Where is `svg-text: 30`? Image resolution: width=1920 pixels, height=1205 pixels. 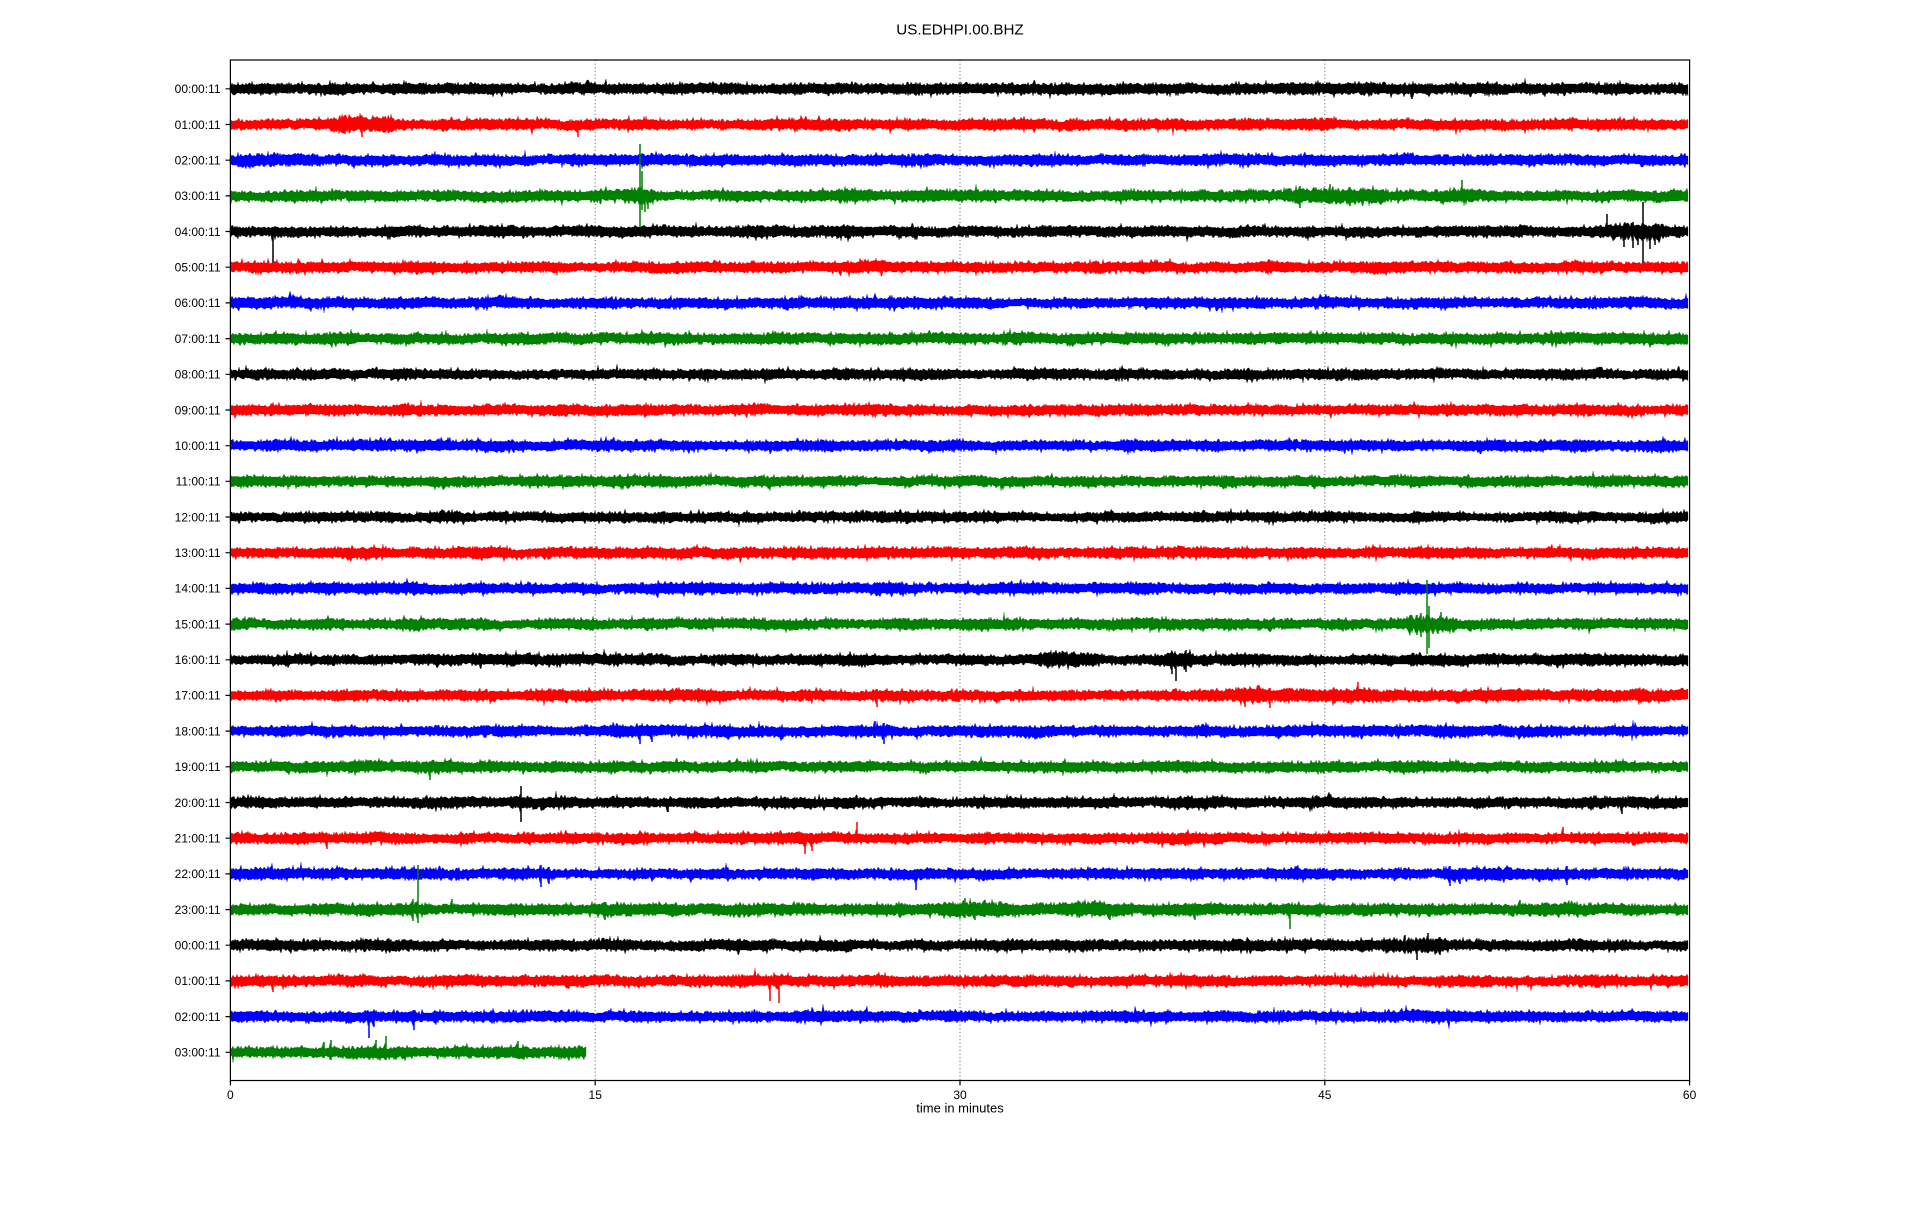 svg-text: 30 is located at coordinates (960, 1095).